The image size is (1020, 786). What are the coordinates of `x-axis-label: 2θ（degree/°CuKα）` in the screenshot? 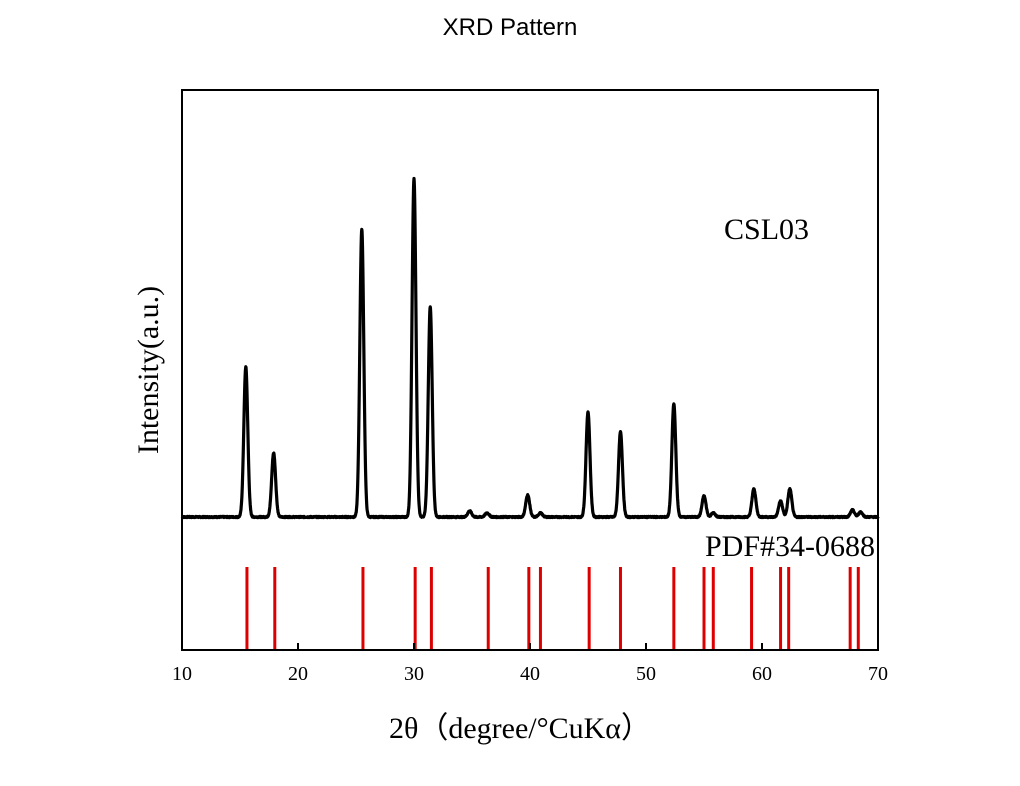 It's located at (520, 728).